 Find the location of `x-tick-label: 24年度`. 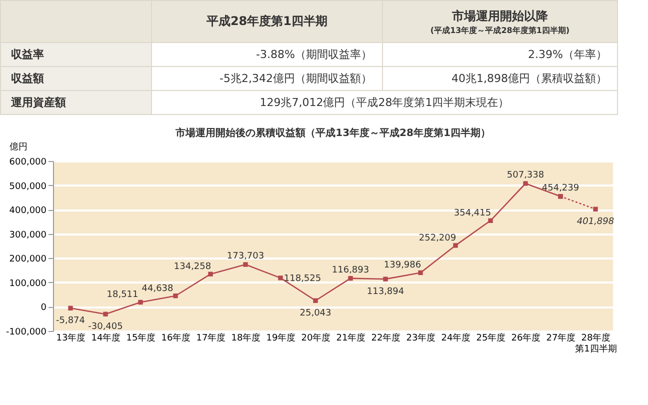

x-tick-label: 24年度 is located at coordinates (456, 338).